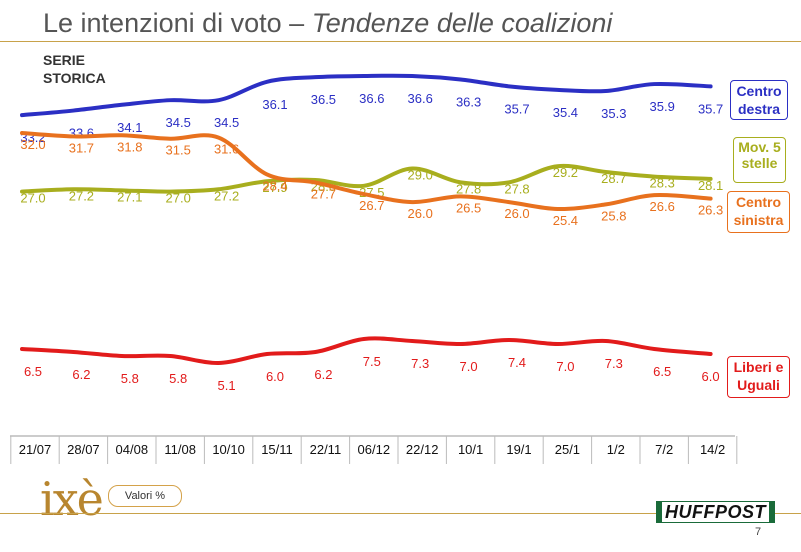 The width and height of the screenshot is (801, 552). What do you see at coordinates (323, 99) in the screenshot?
I see `data-label: 36.5` at bounding box center [323, 99].